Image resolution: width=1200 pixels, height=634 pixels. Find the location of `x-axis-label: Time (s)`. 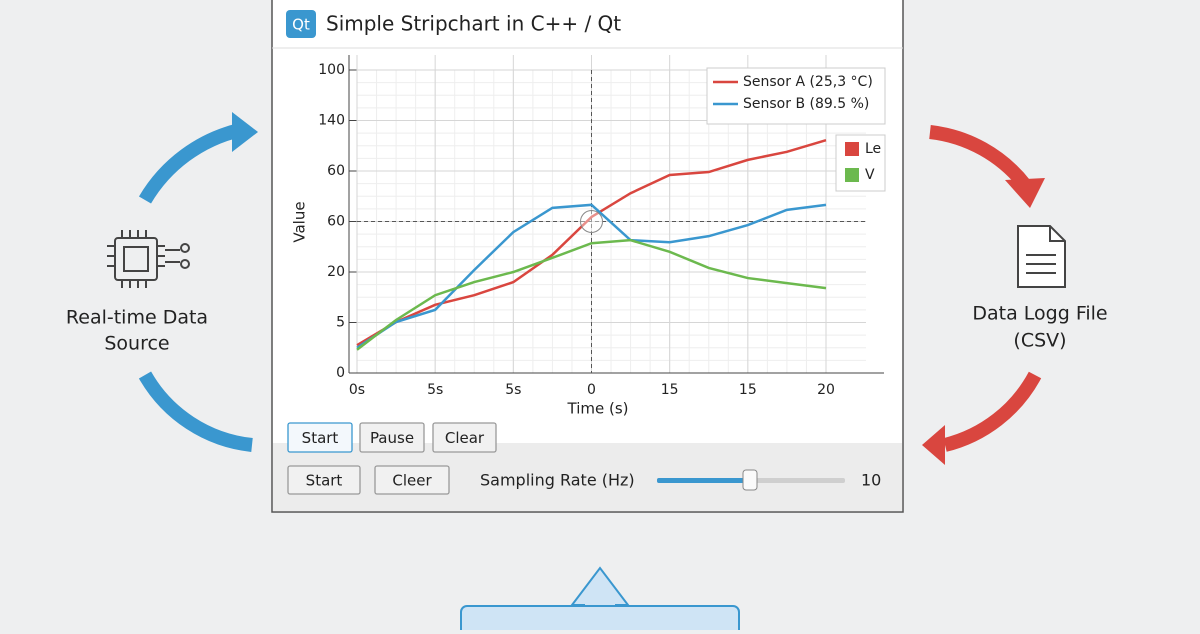

x-axis-label: Time (s) is located at coordinates (598, 409).